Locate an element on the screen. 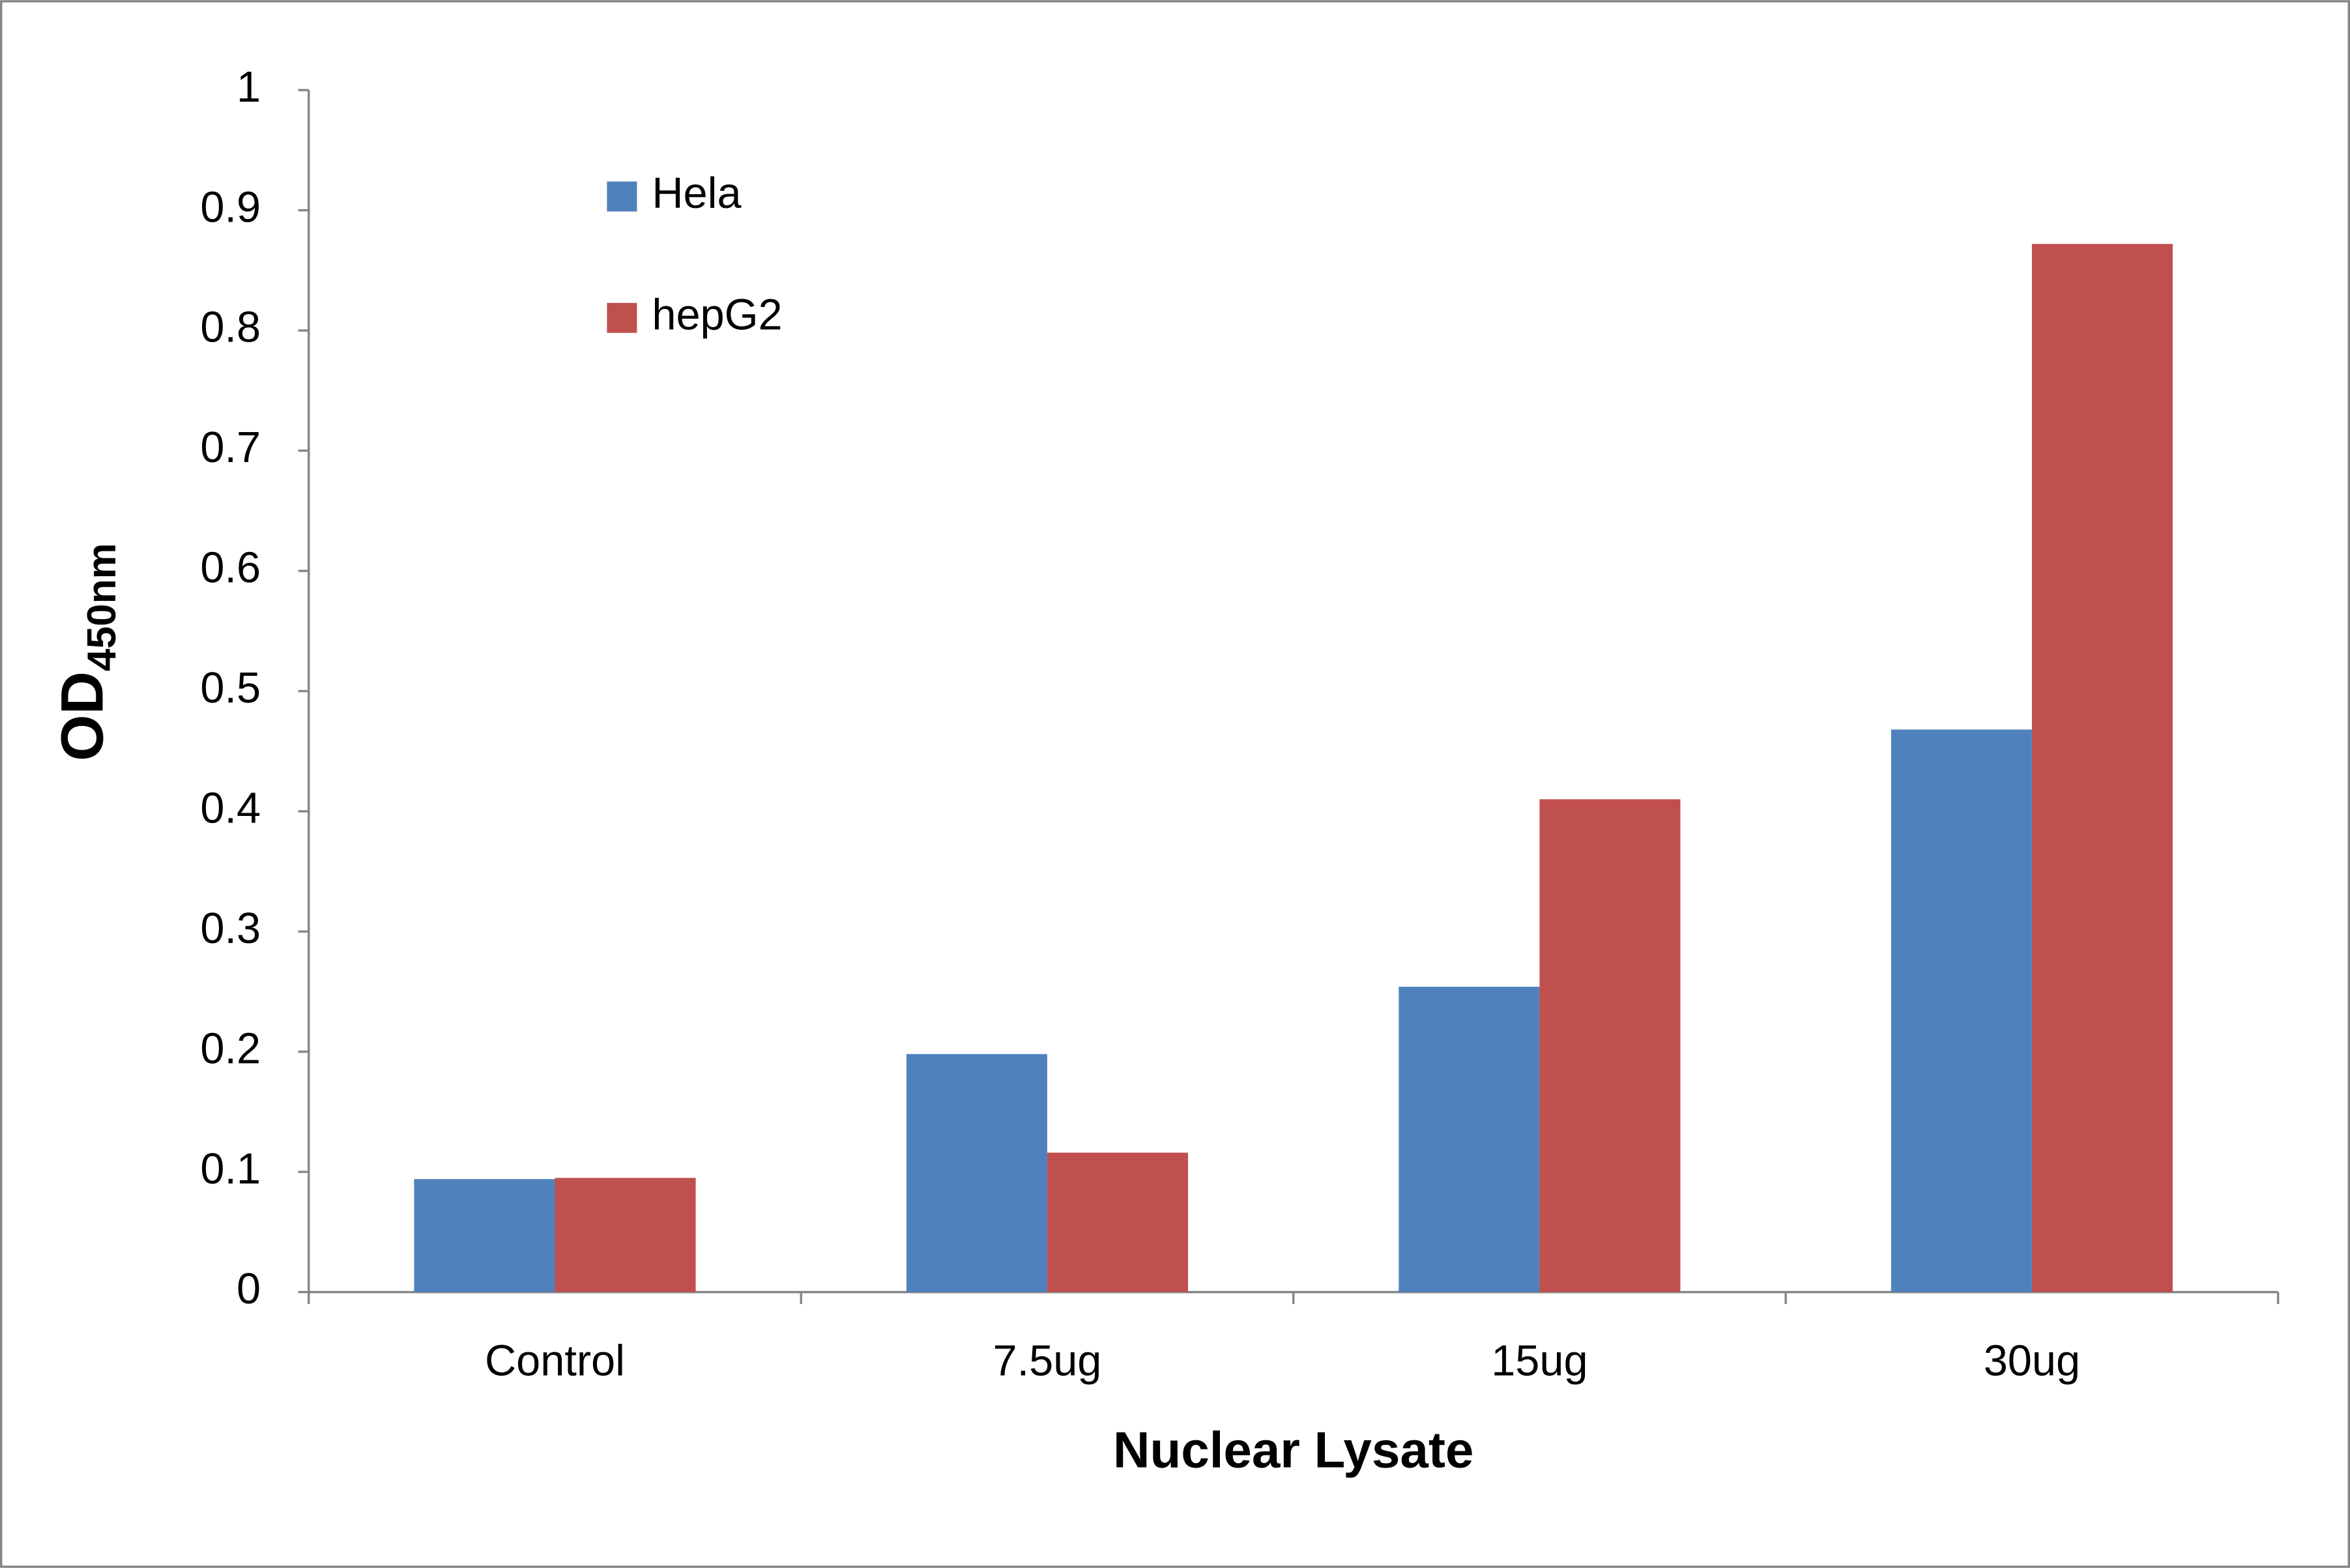  y-tick-label: 0.1 is located at coordinates (230, 1169).